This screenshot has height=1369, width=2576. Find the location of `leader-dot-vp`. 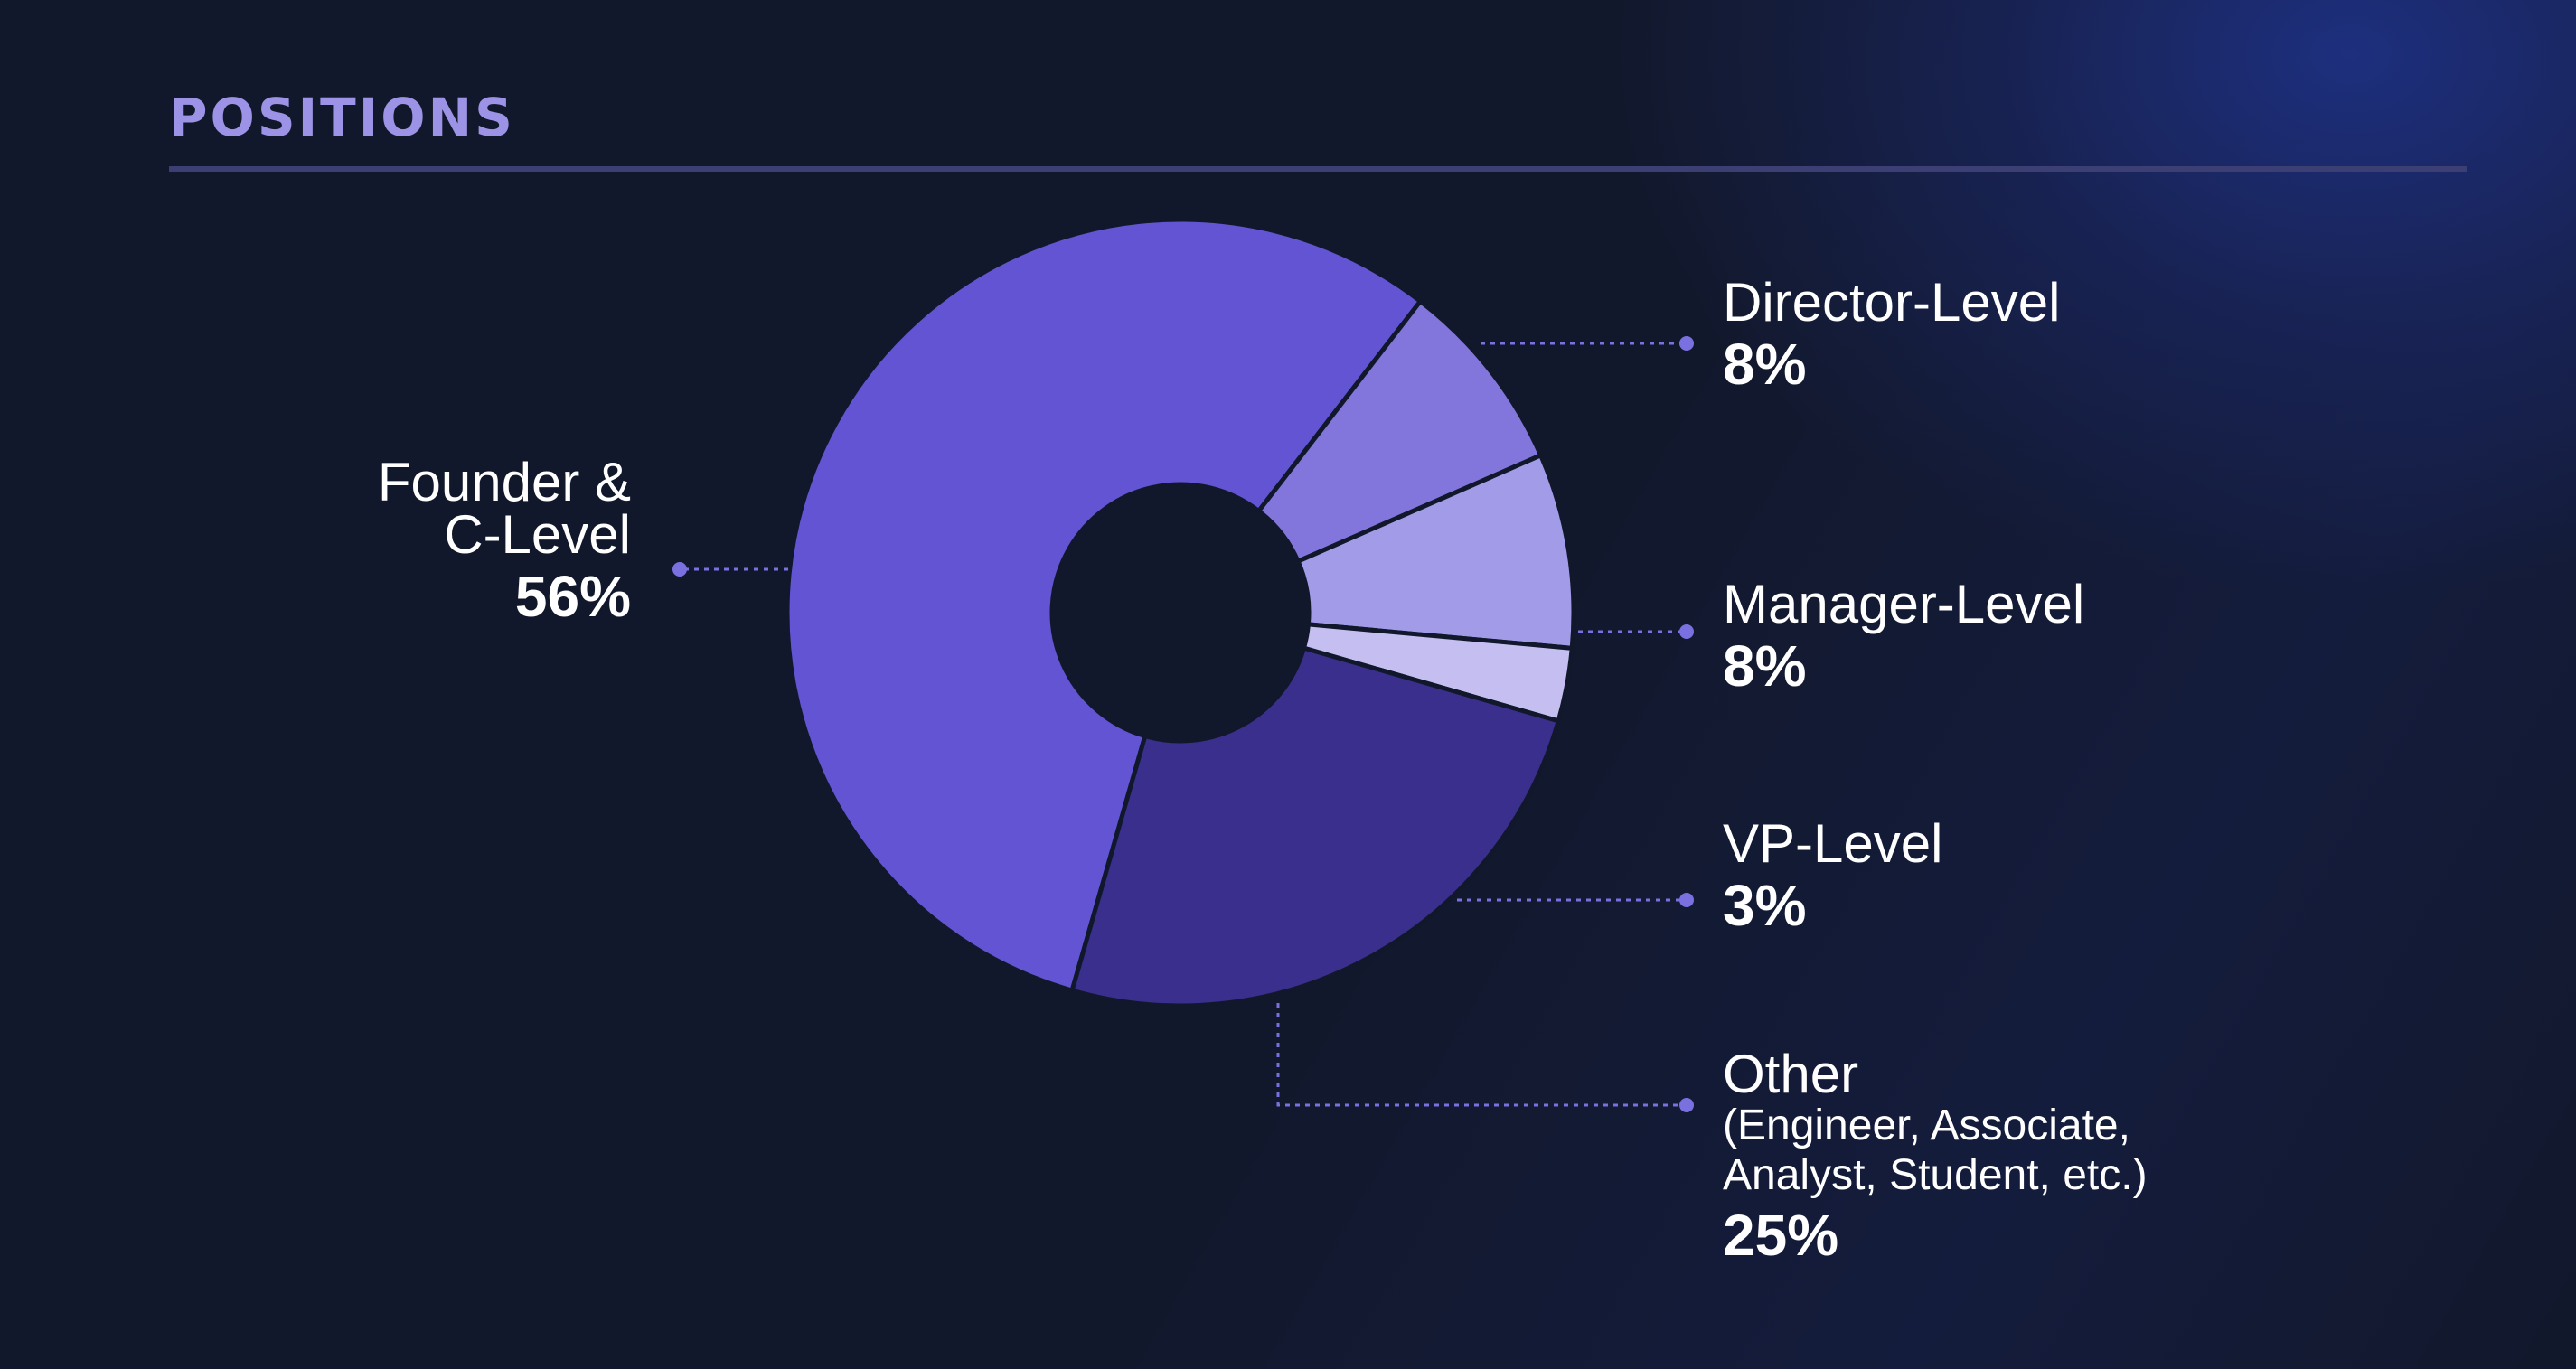

leader-dot-vp is located at coordinates (1687, 900).